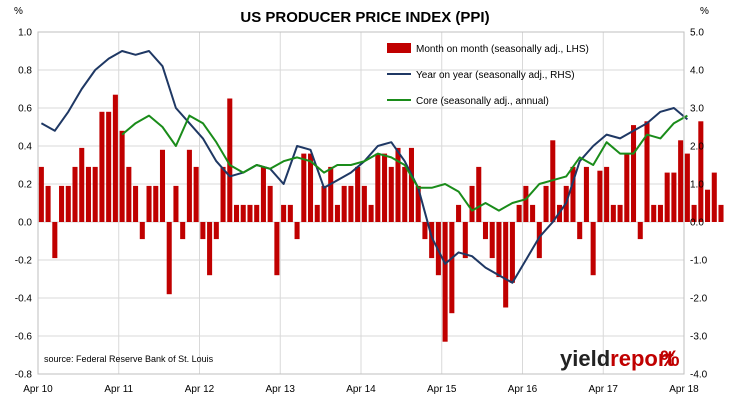  Describe the element at coordinates (25, 109) in the screenshot. I see `left-tick-label: 0.6` at that location.